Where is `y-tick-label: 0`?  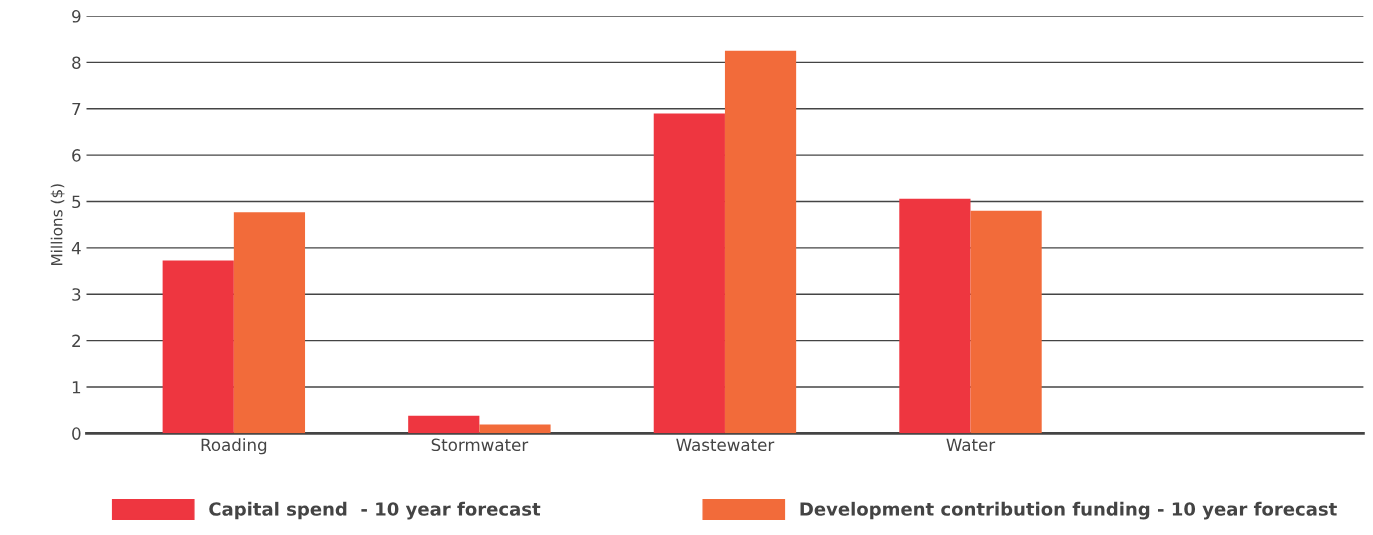 y-tick-label: 0 is located at coordinates (76, 433).